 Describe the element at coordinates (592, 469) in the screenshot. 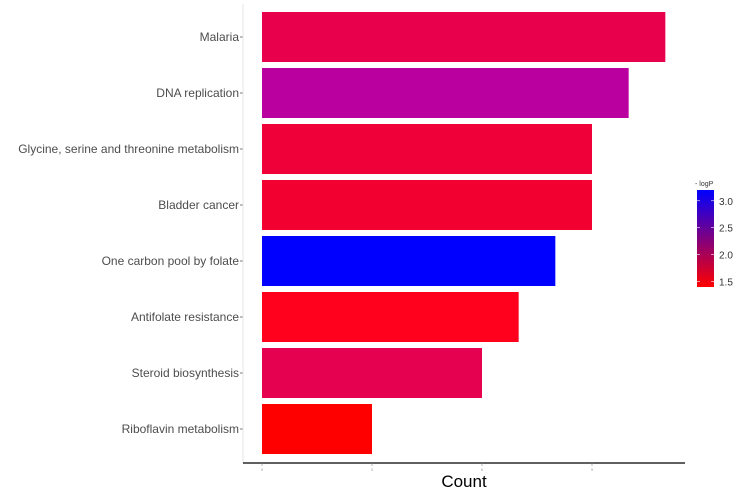

I see `x-tick-label: 9` at that location.